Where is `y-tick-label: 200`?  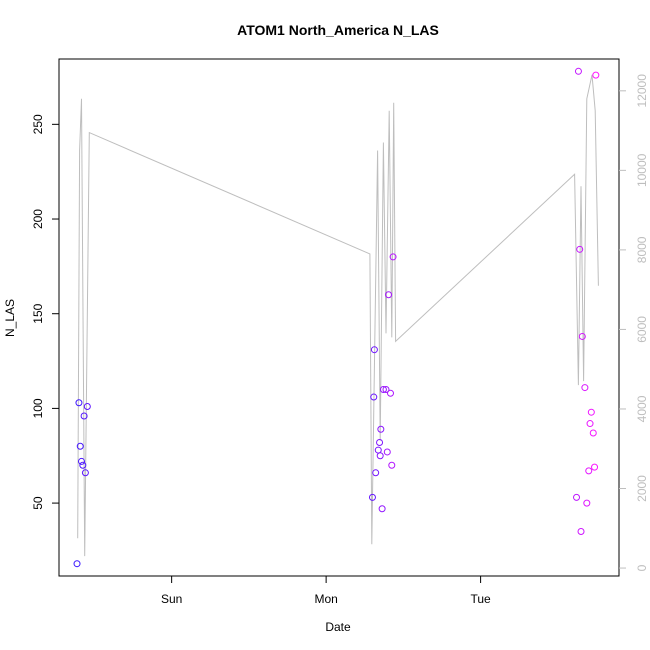
y-tick-label: 200 is located at coordinates (38, 219).